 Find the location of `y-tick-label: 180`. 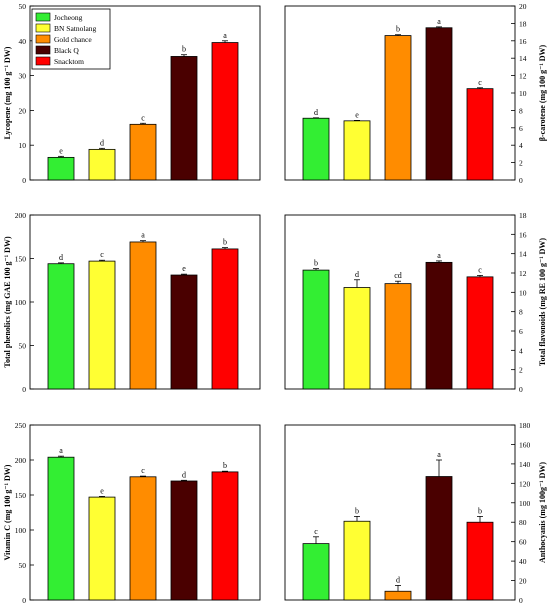

y-tick-label: 180 is located at coordinates (525, 425).